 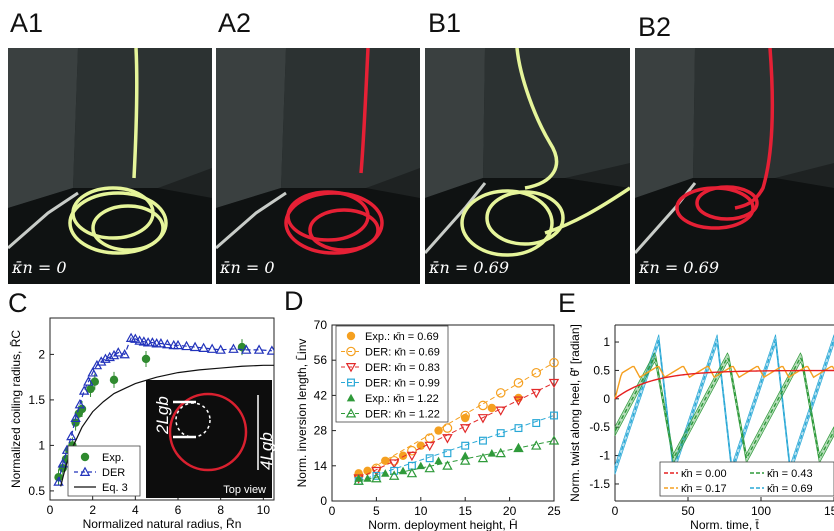 I want to click on panel-label-B1: B1, so click(x=445, y=23).